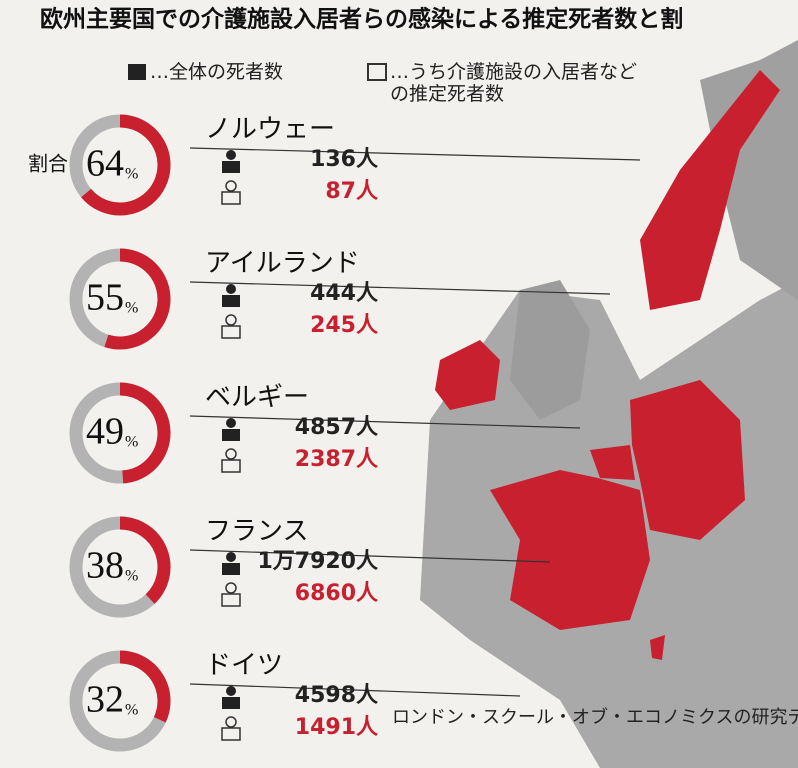  Describe the element at coordinates (137, 72) in the screenshot. I see `legend-icon-total` at that location.